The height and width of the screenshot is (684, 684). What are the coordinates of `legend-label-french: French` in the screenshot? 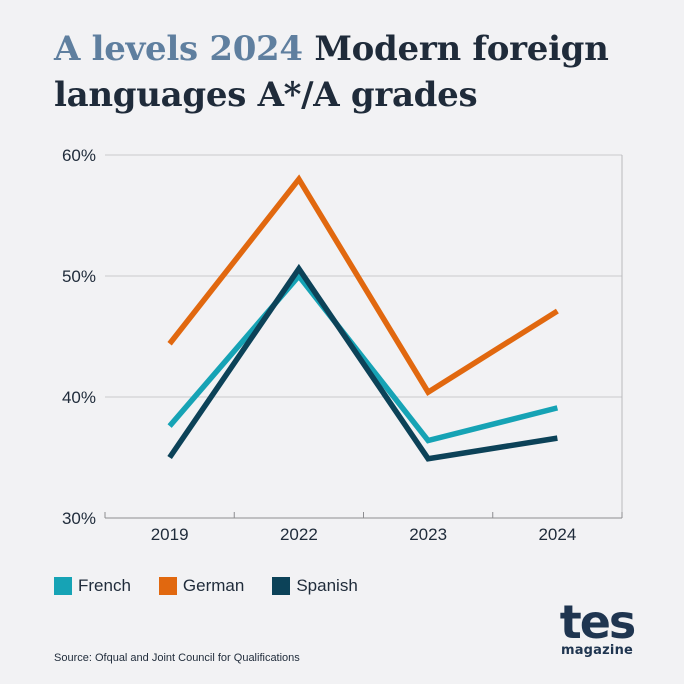 It's located at (104, 585).